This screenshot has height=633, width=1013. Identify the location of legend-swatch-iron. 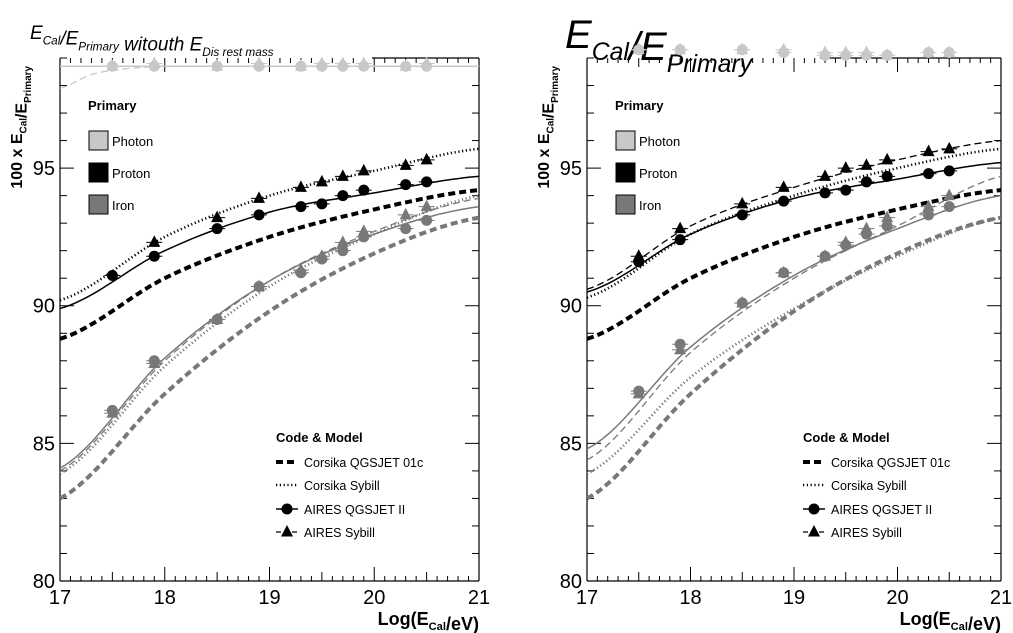
(625, 204).